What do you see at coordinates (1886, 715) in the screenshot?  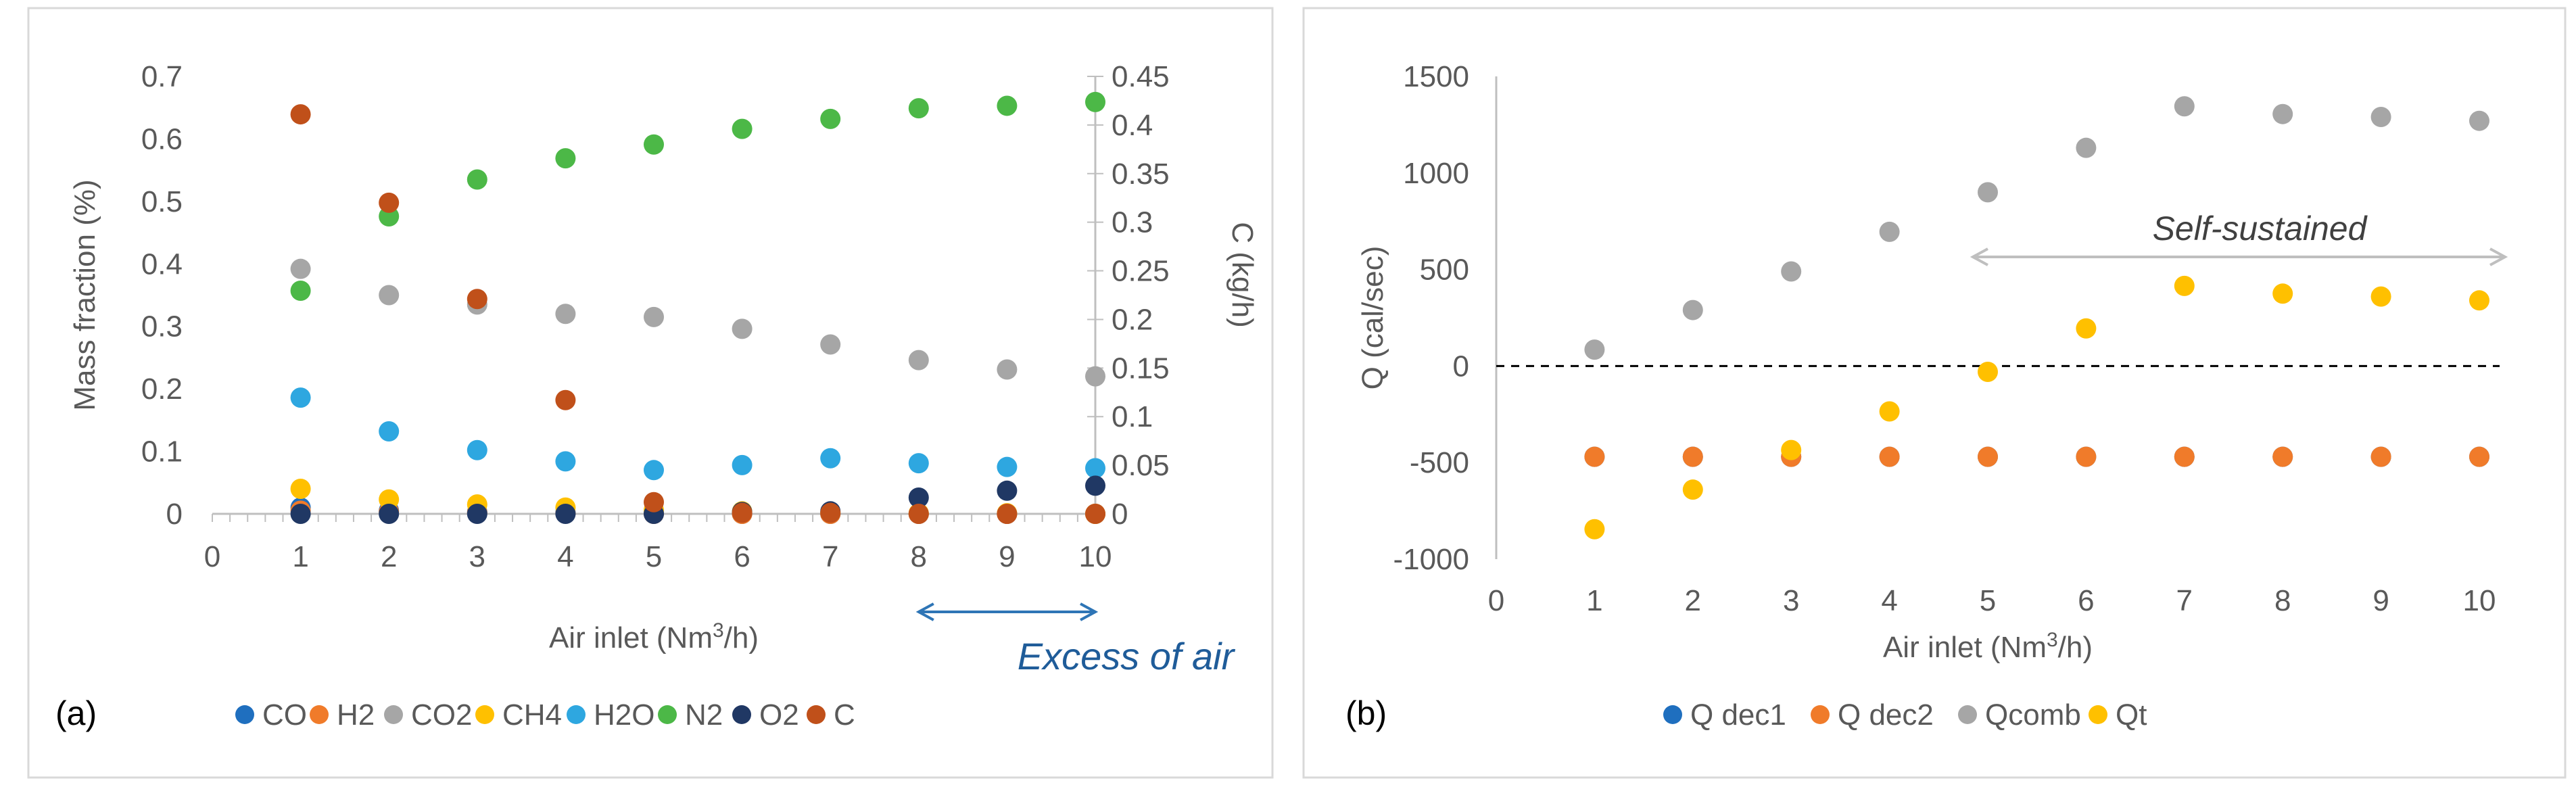 I see `b-legend-label: Q dec2` at bounding box center [1886, 715].